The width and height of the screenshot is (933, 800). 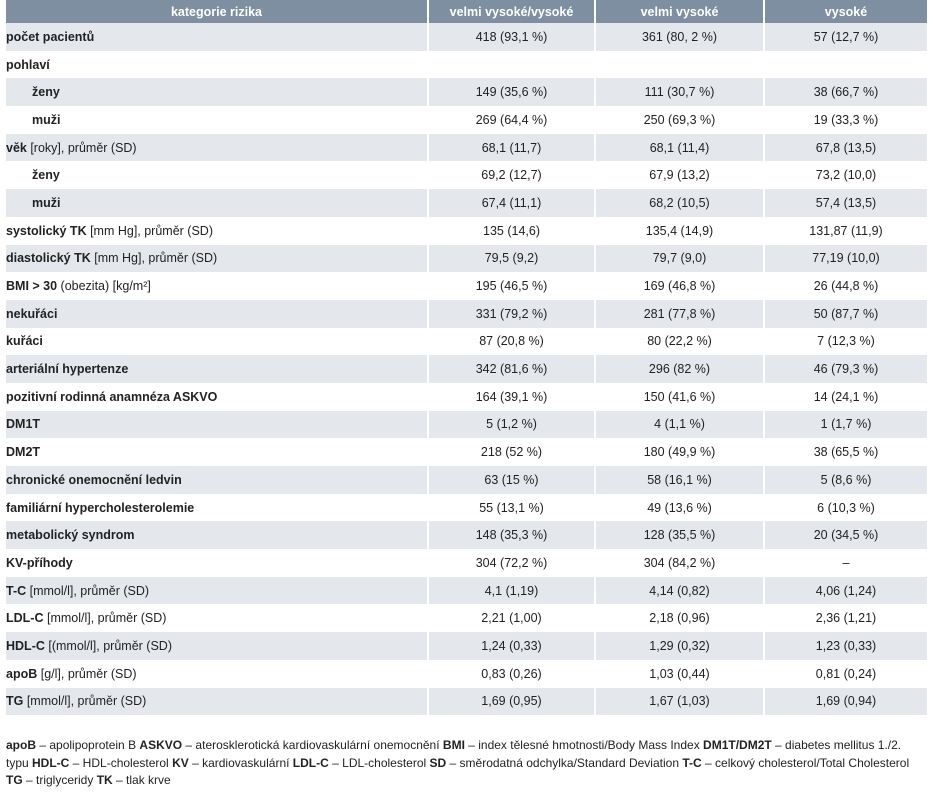 What do you see at coordinates (846, 673) in the screenshot?
I see `value-high: 0,81 (0,24)` at bounding box center [846, 673].